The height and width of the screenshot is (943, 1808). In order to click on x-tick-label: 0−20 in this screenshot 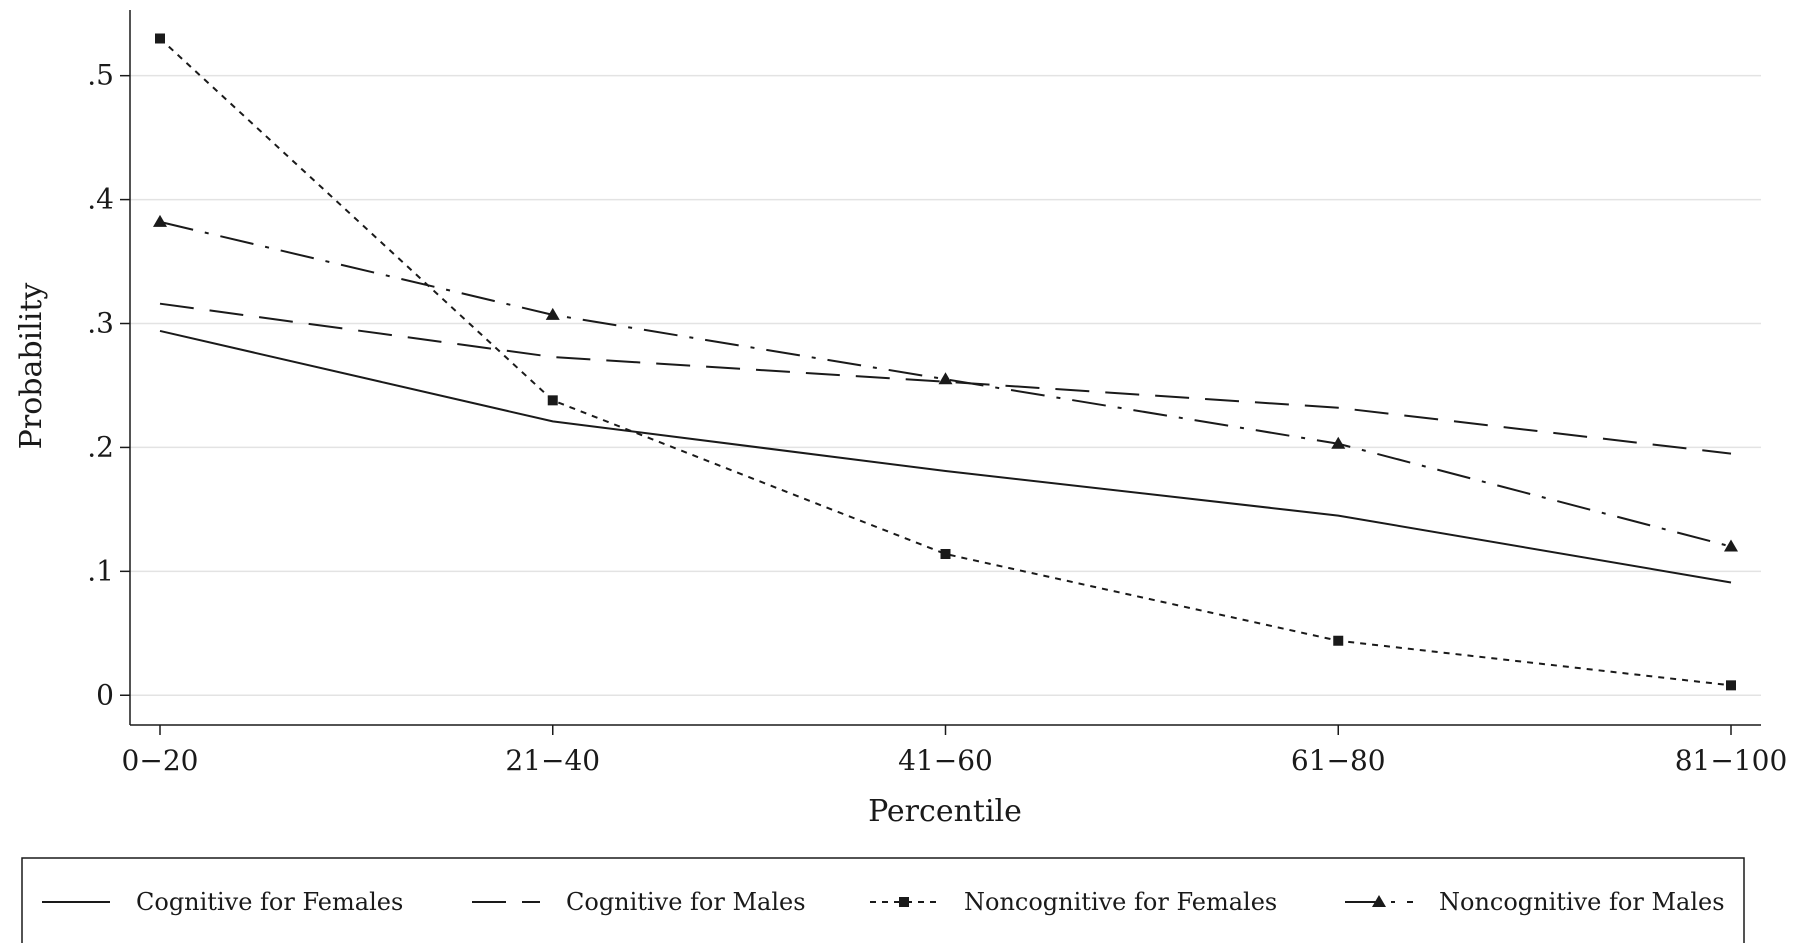, I will do `click(160, 760)`.